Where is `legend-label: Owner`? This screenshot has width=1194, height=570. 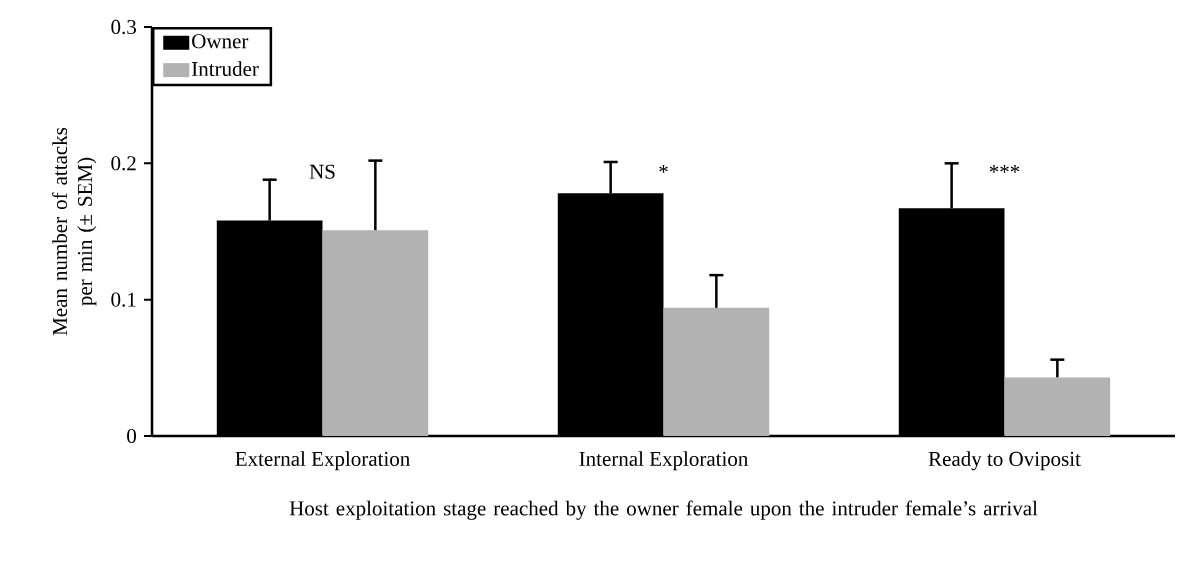
legend-label: Owner is located at coordinates (220, 41).